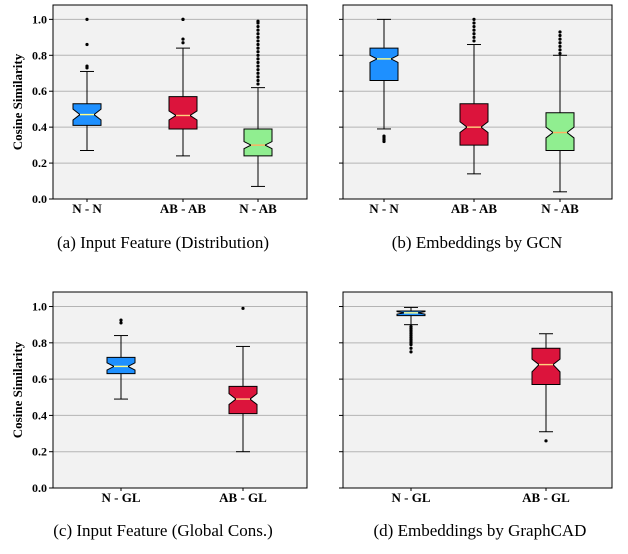 The image size is (628, 554). I want to click on panel-caption: (d) Embeddings by GraphCAD, so click(480, 530).